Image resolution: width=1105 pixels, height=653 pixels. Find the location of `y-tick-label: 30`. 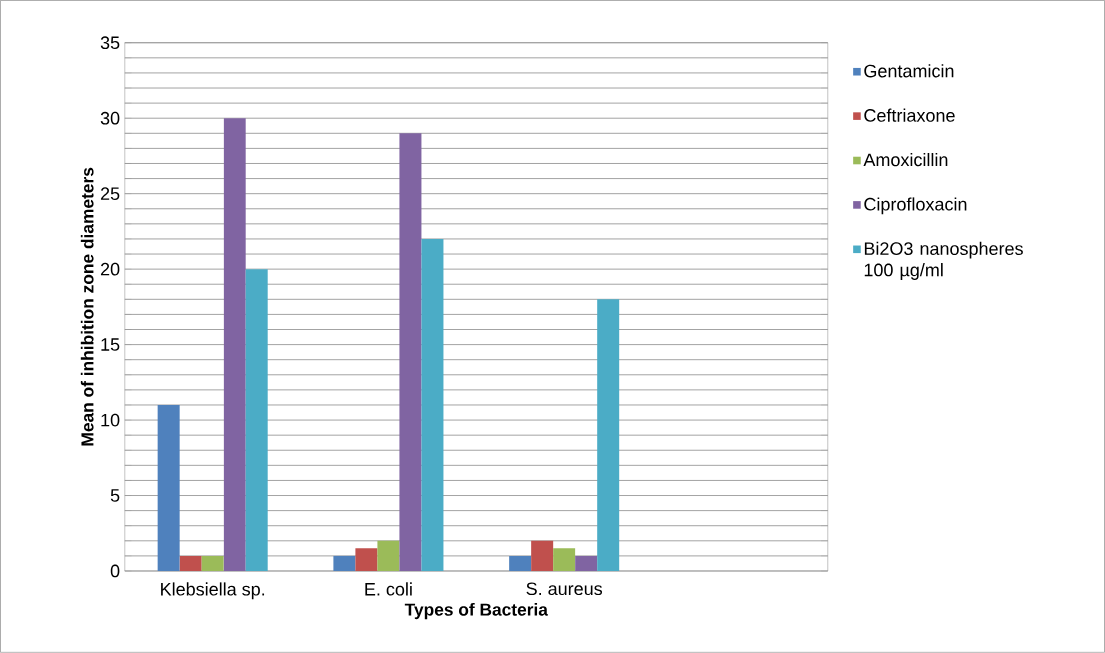

y-tick-label: 30 is located at coordinates (110, 118).